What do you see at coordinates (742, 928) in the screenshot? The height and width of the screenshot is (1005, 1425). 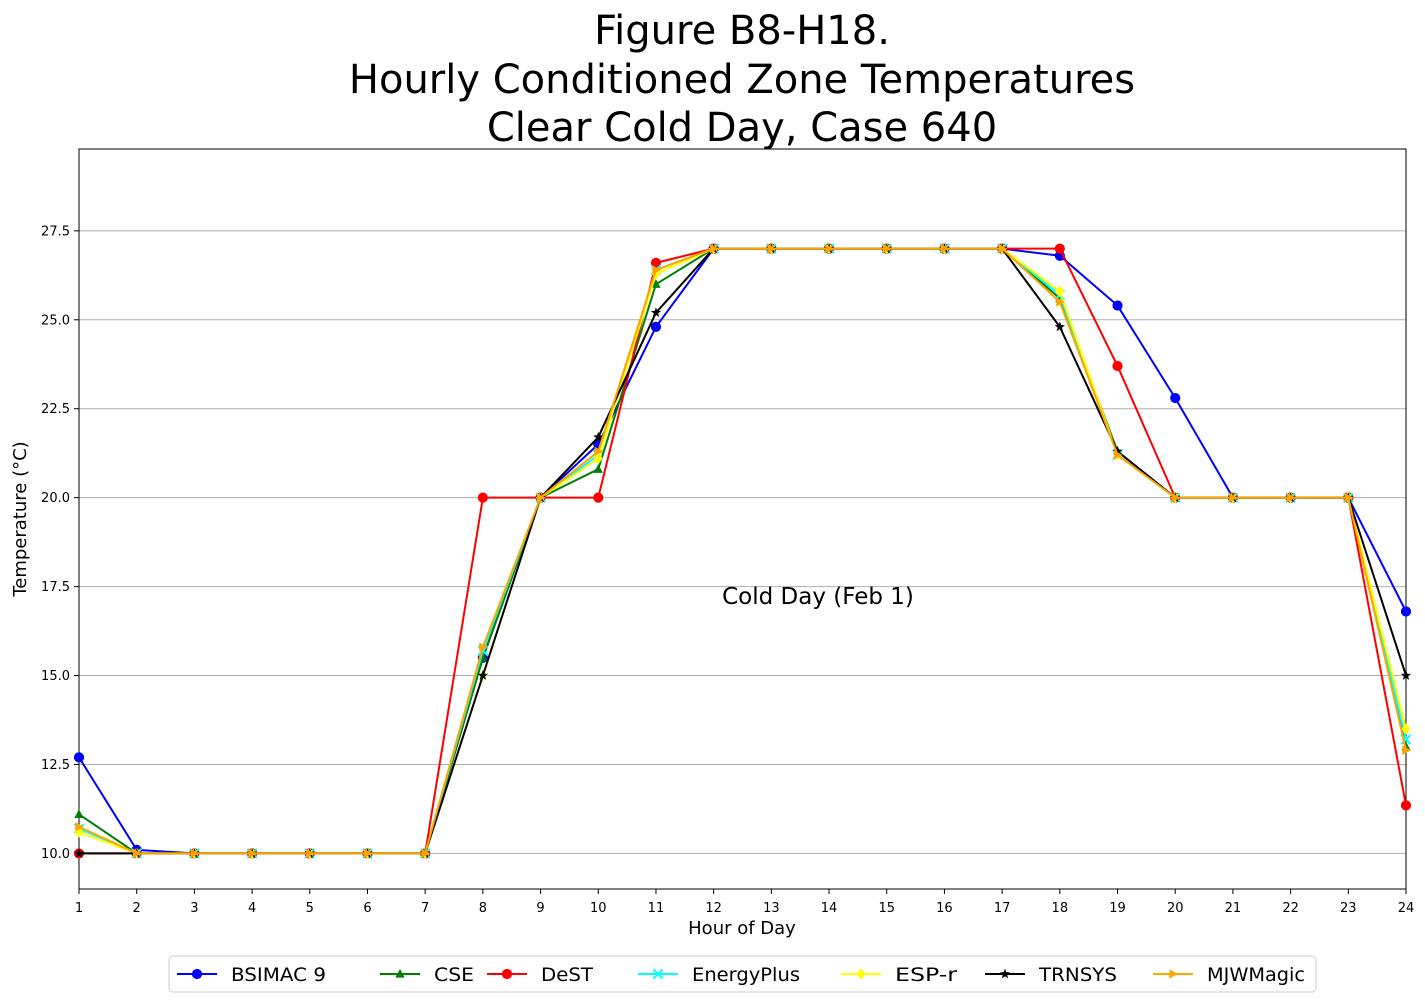 I see `x-axis-label: Hour of Day` at bounding box center [742, 928].